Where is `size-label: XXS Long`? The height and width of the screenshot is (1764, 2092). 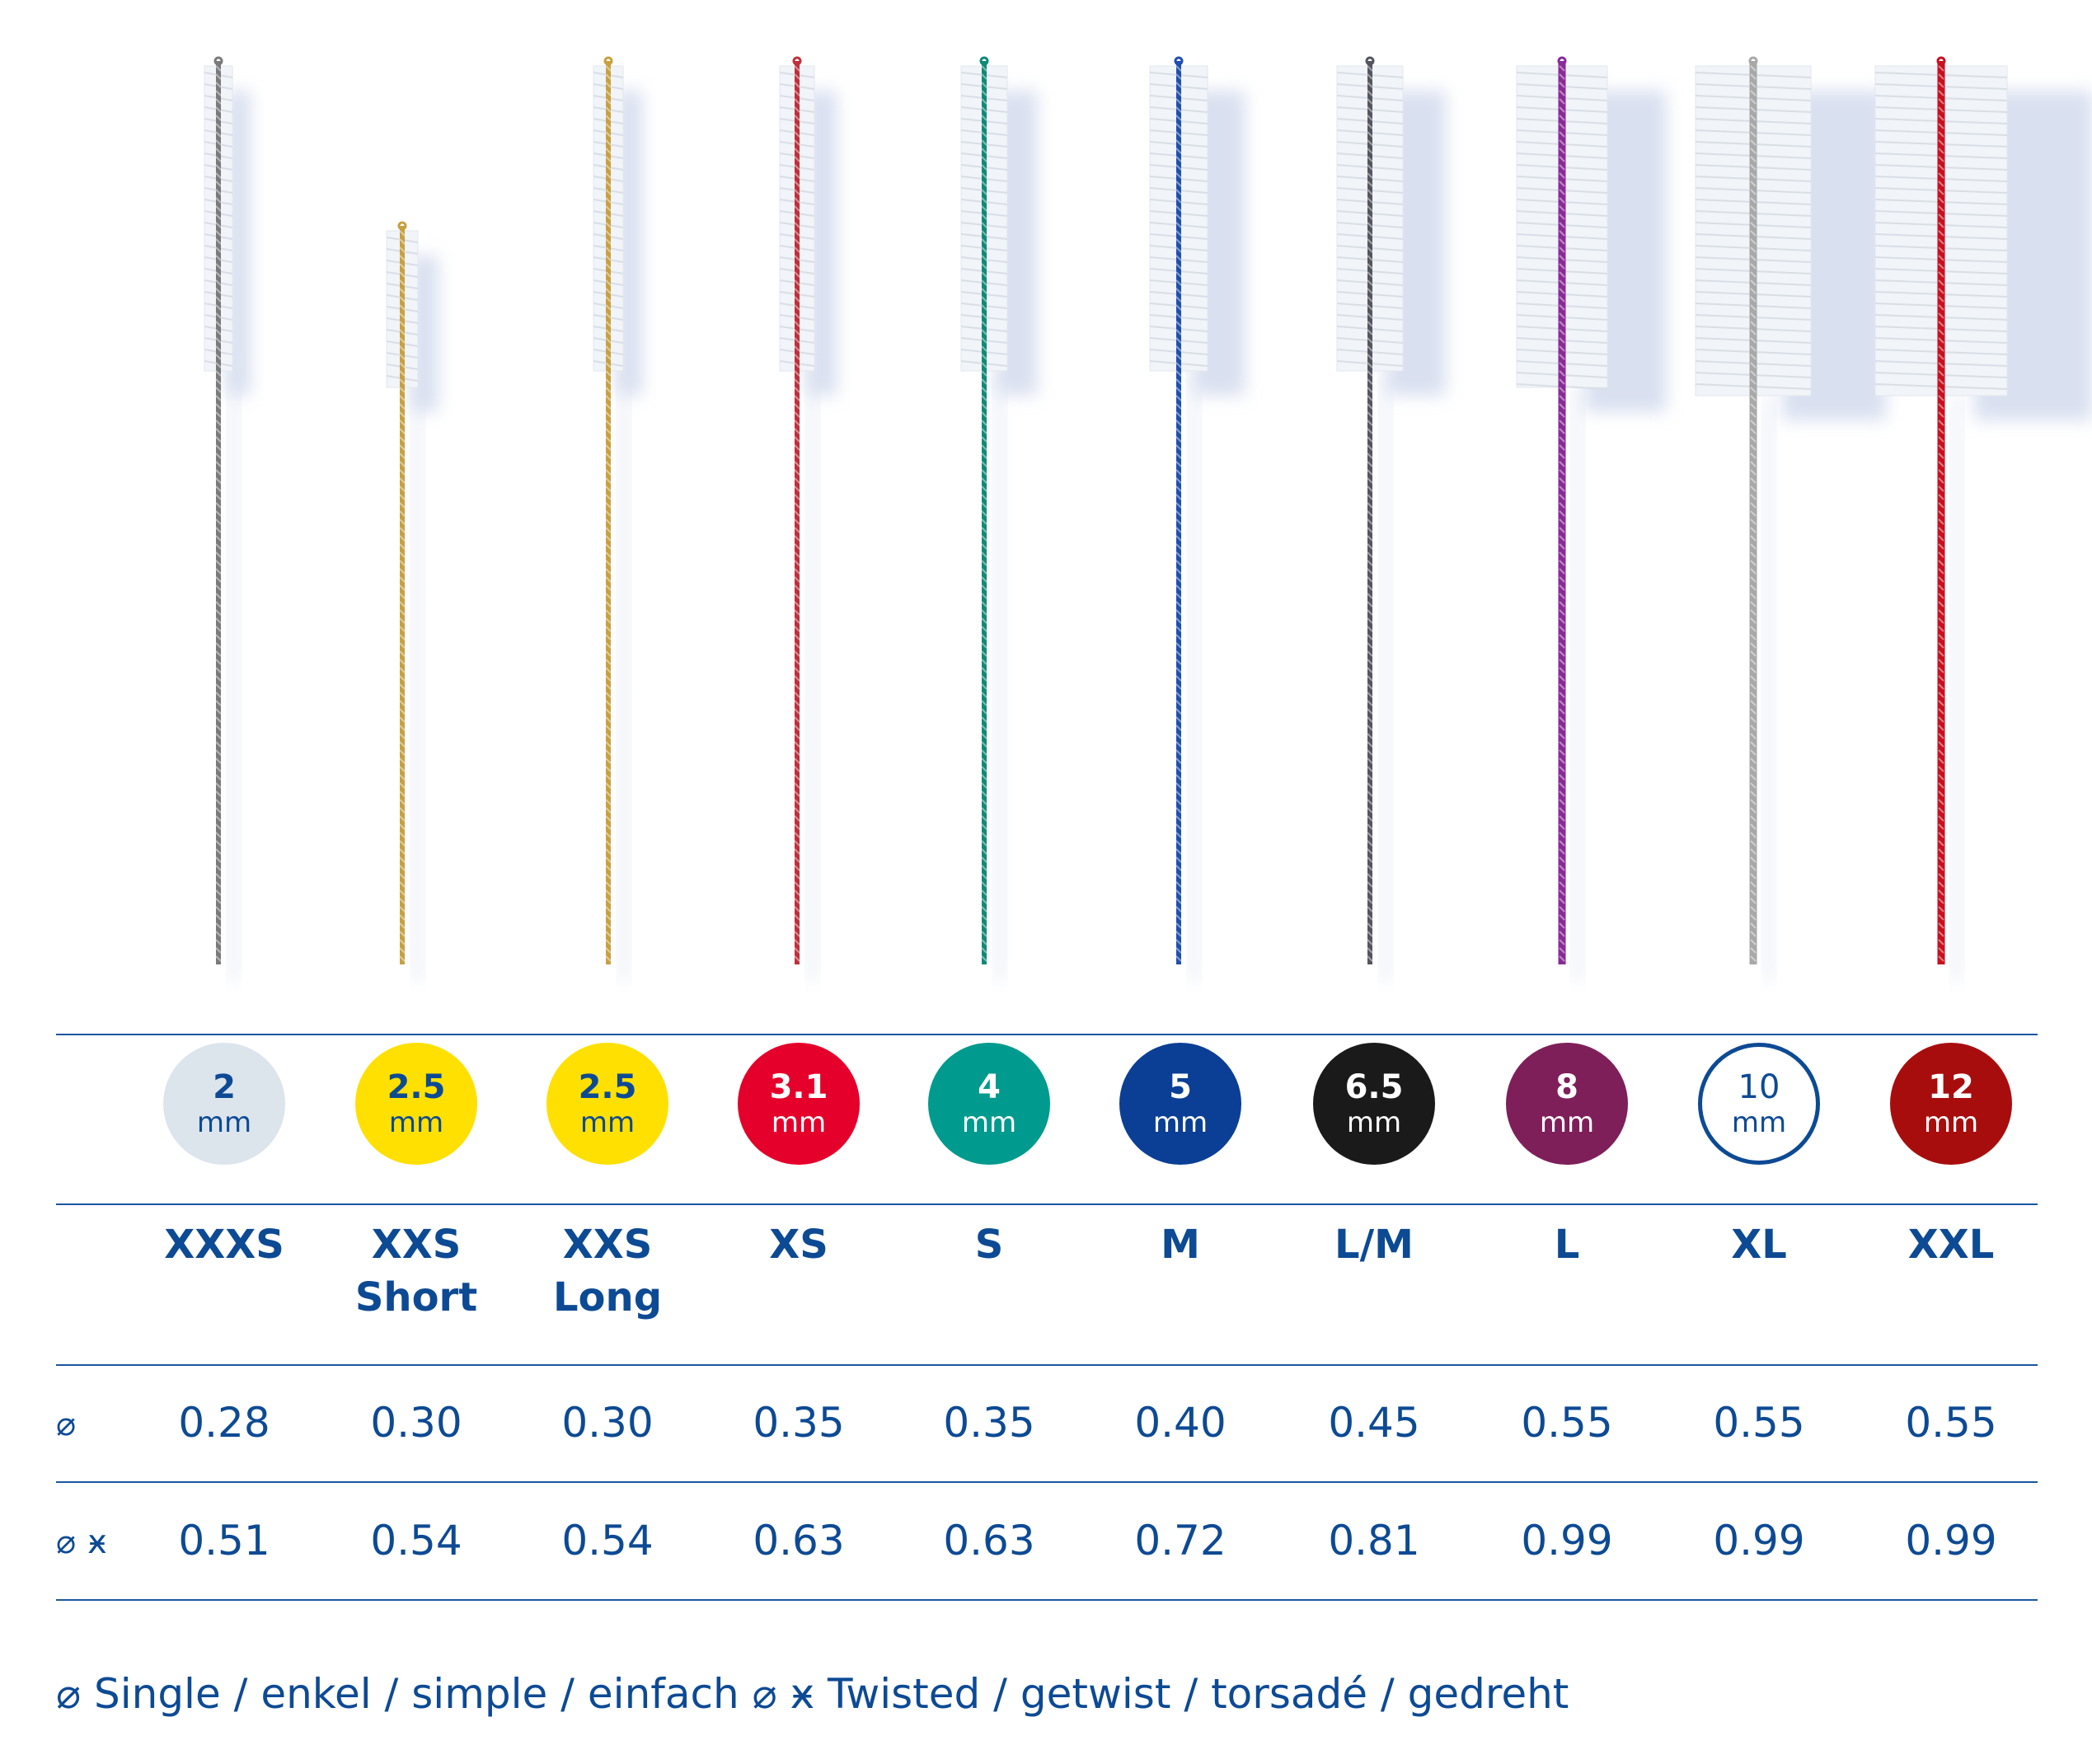
size-label: XXS Long is located at coordinates (607, 1271).